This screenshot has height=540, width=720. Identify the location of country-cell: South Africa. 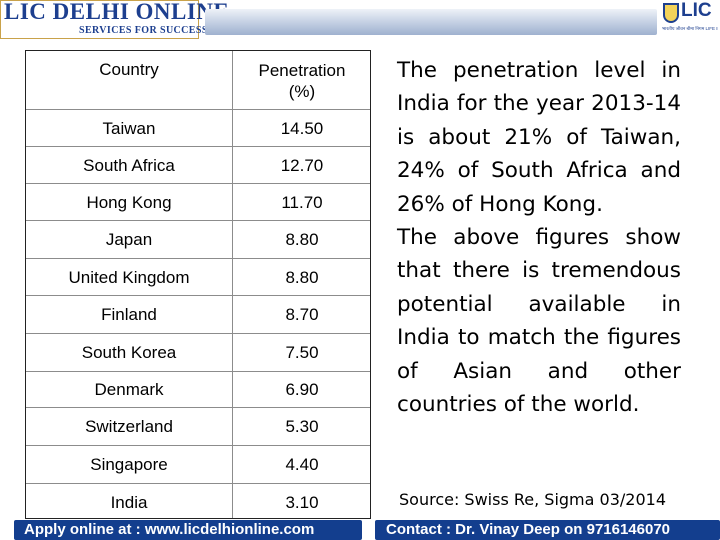
(129, 165).